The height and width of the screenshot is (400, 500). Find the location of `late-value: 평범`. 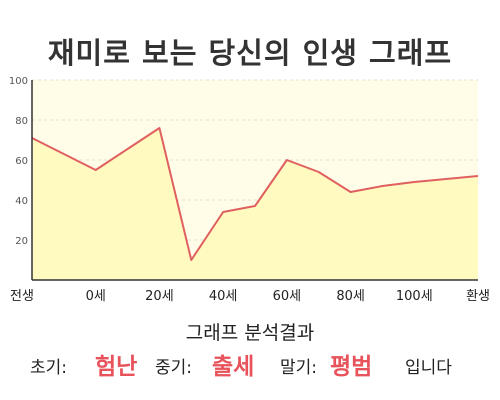

late-value: 평범 is located at coordinates (351, 367).